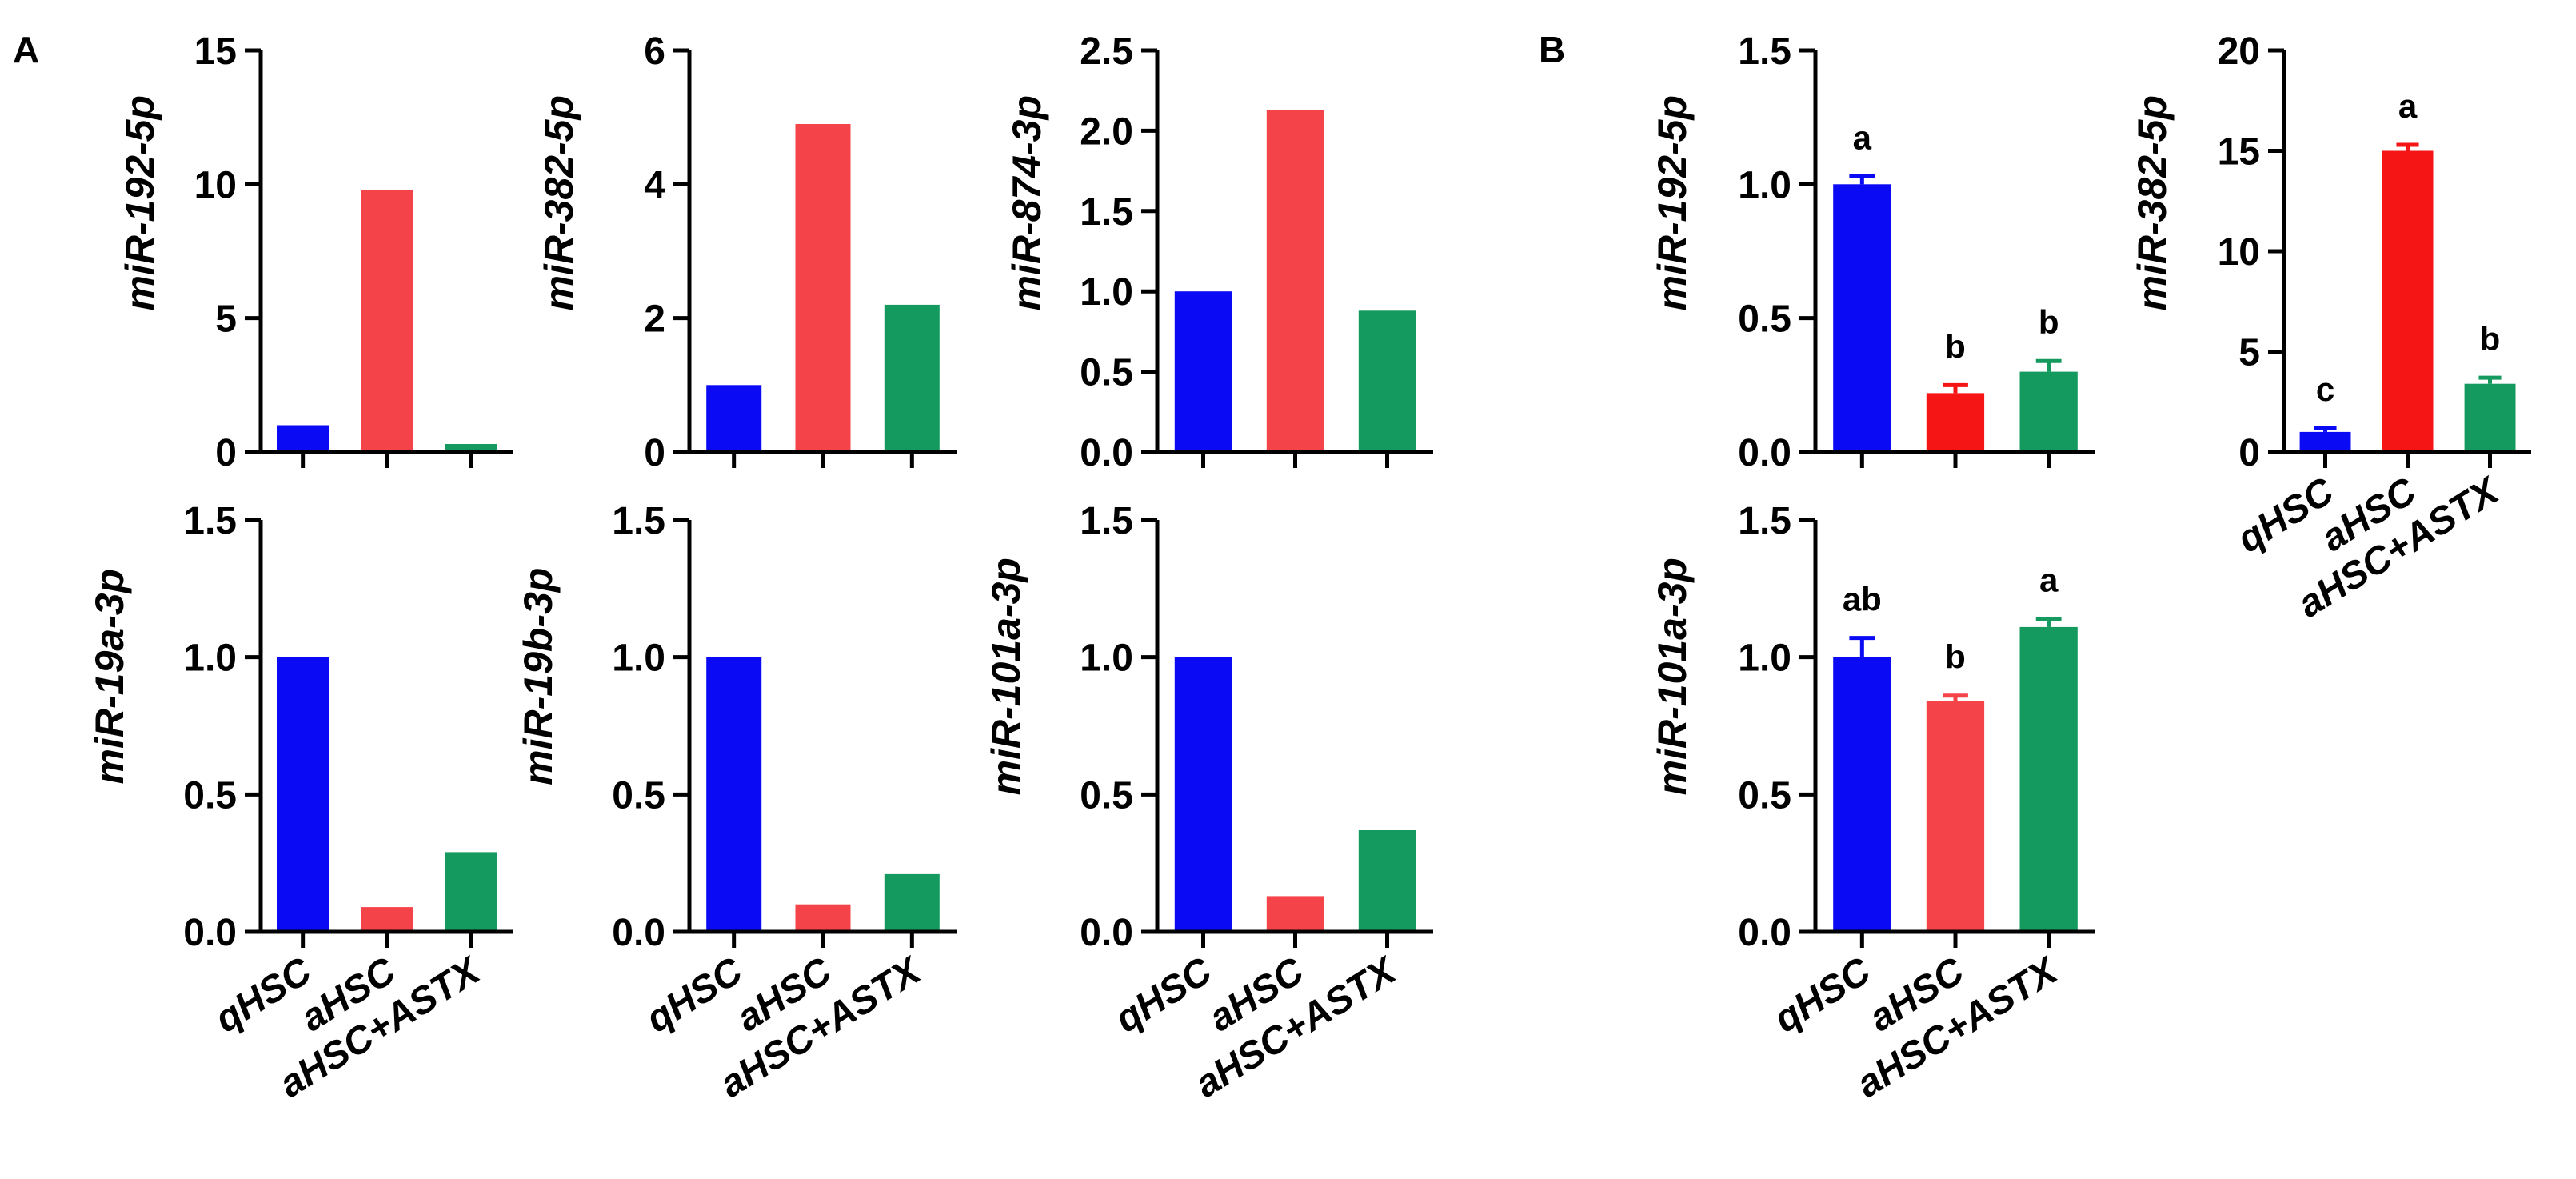 The height and width of the screenshot is (1179, 2576). I want to click on chart-a-mir-874-3p: 0.0 0.5 1.0 1.5 2.0 2.5 miR-874-3p, so click(1219, 252).